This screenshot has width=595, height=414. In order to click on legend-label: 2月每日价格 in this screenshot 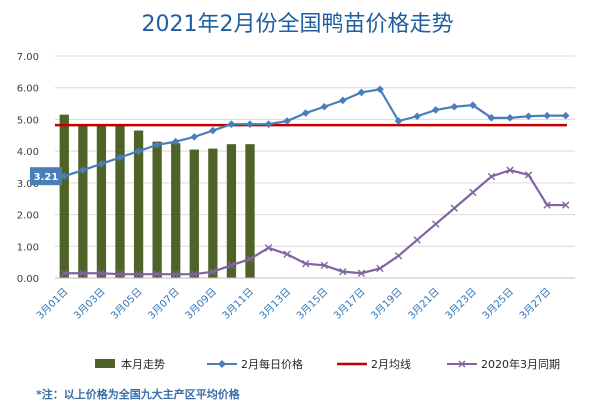, I will do `click(272, 364)`.